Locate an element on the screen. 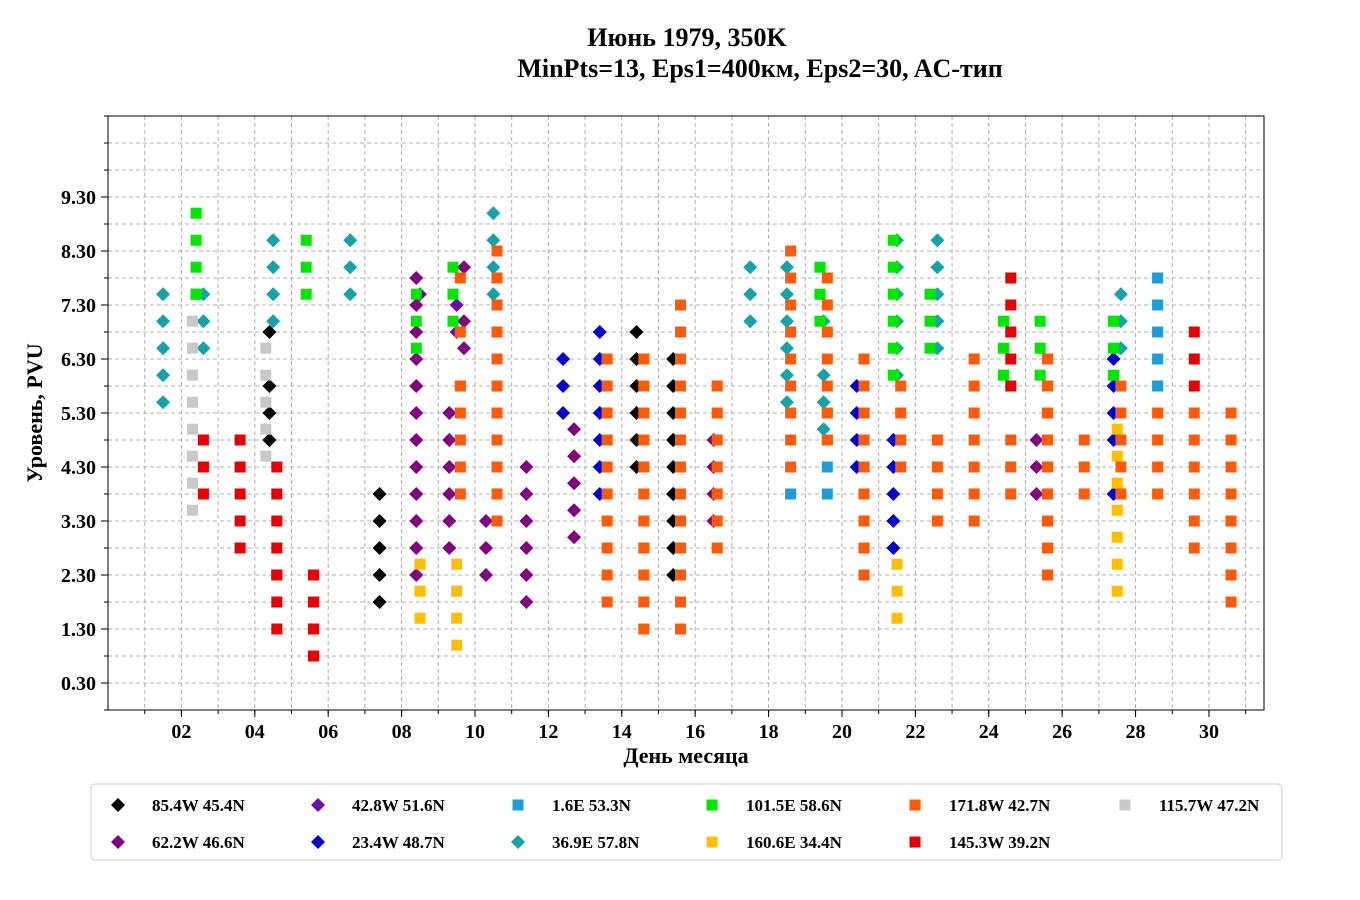 The height and width of the screenshot is (900, 1360). legend-label: 23.4W 48.7N is located at coordinates (398, 842).